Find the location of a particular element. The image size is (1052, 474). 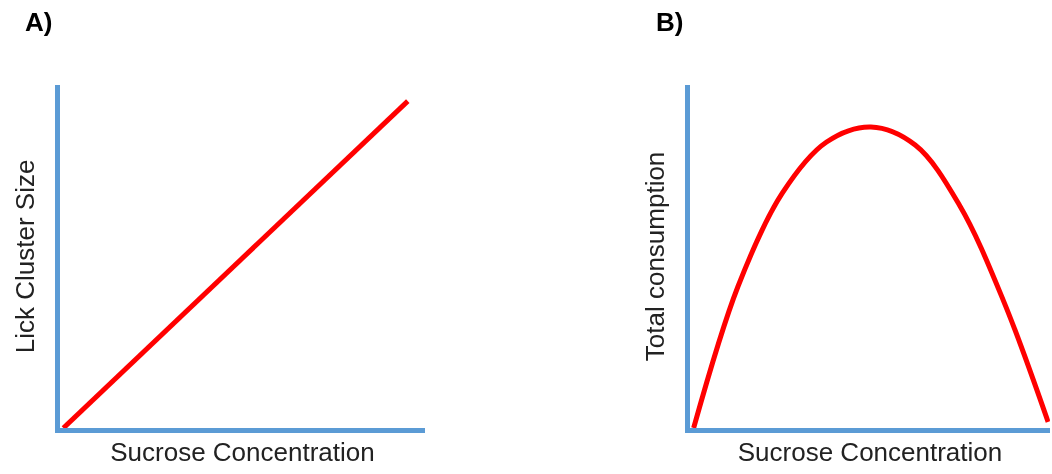

chart-title: B) is located at coordinates (670, 22).